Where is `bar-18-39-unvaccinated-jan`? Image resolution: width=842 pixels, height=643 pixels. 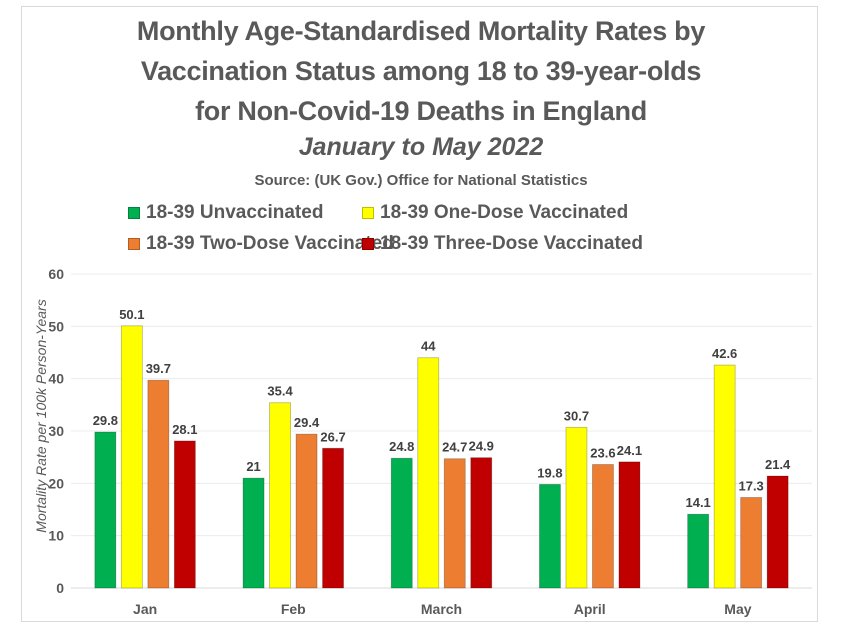 bar-18-39-unvaccinated-jan is located at coordinates (105, 510).